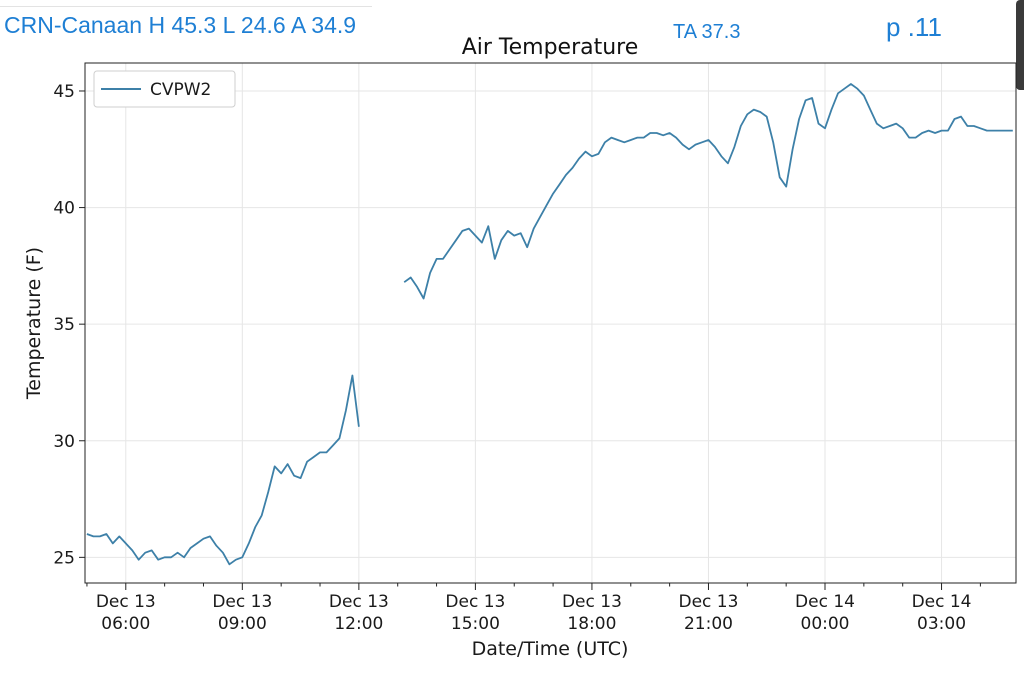 This screenshot has height=675, width=1024. I want to click on x-tick-label-time: 12:00, so click(358, 624).